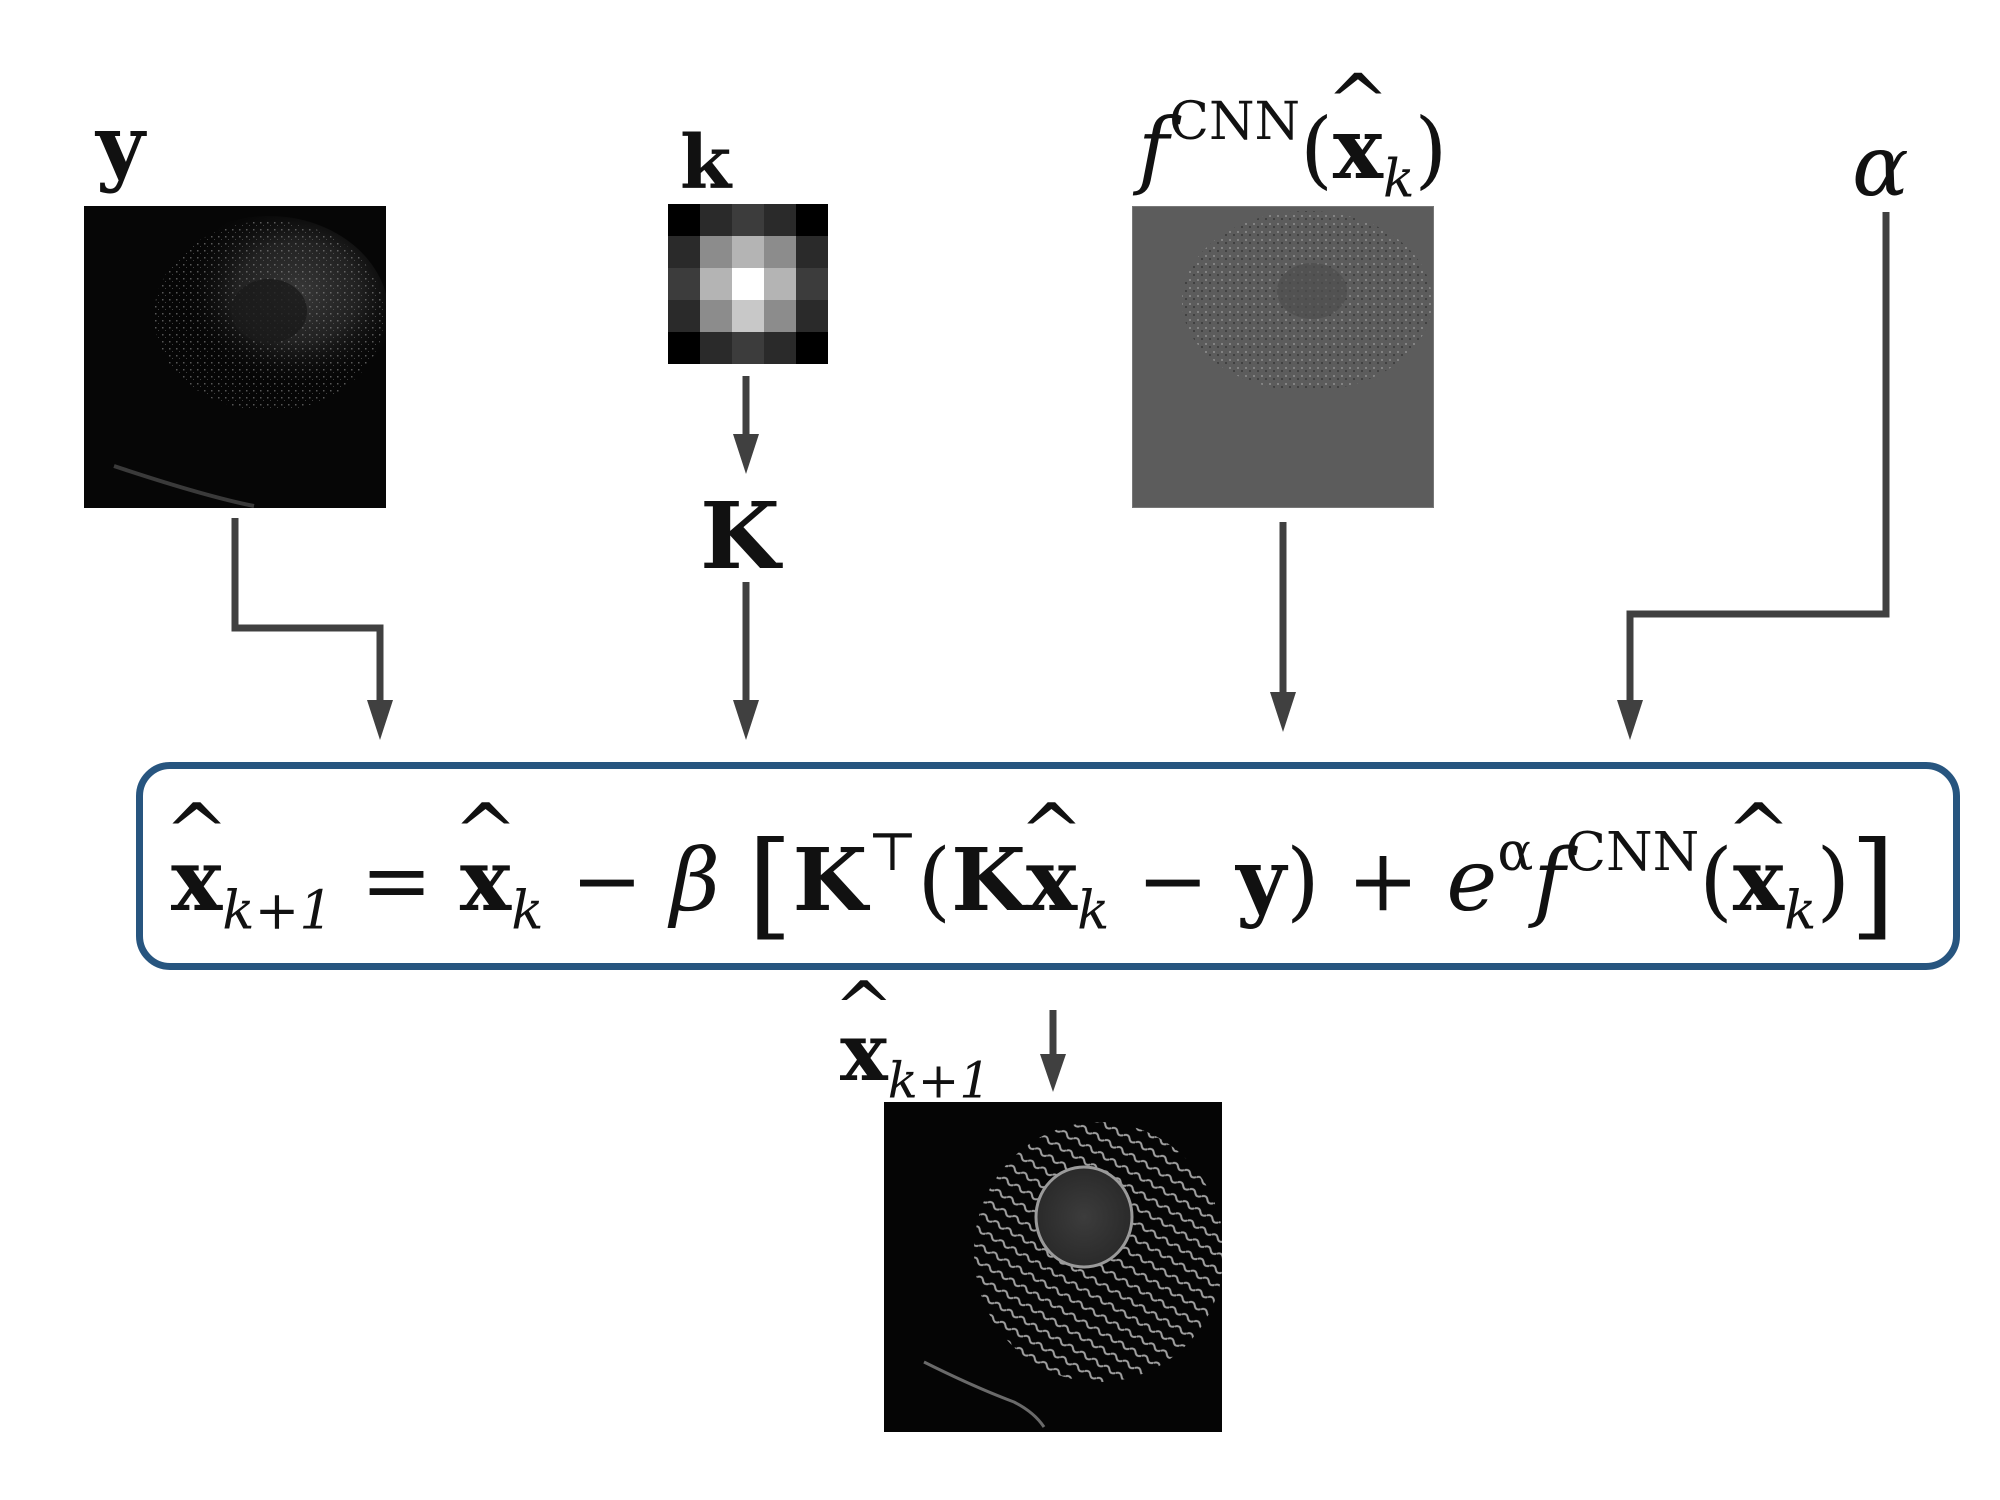 This screenshot has height=1500, width=2000. What do you see at coordinates (1800, 910) in the screenshot?
I see `eq-sub-k3: k` at bounding box center [1800, 910].